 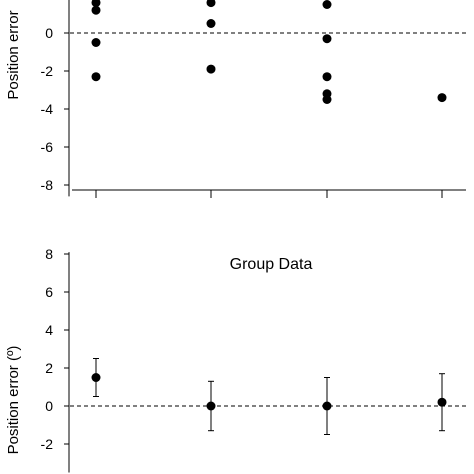 What do you see at coordinates (47, 109) in the screenshot?
I see `y-tick-label: -4` at bounding box center [47, 109].